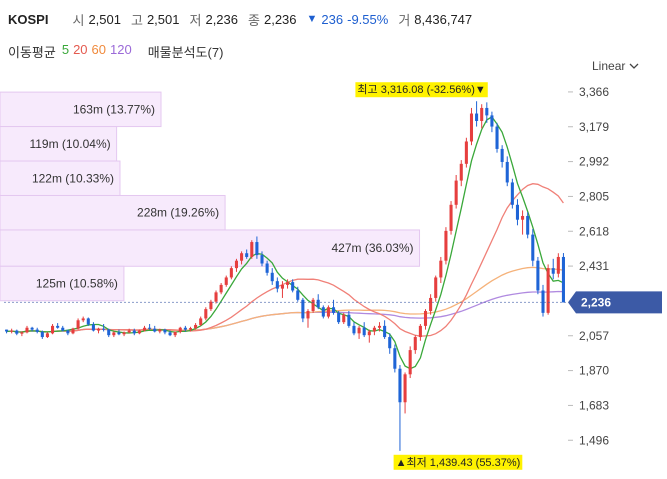 The image size is (667, 479). What do you see at coordinates (596, 302) in the screenshot?
I see `current-price-label: 2,236` at bounding box center [596, 302].